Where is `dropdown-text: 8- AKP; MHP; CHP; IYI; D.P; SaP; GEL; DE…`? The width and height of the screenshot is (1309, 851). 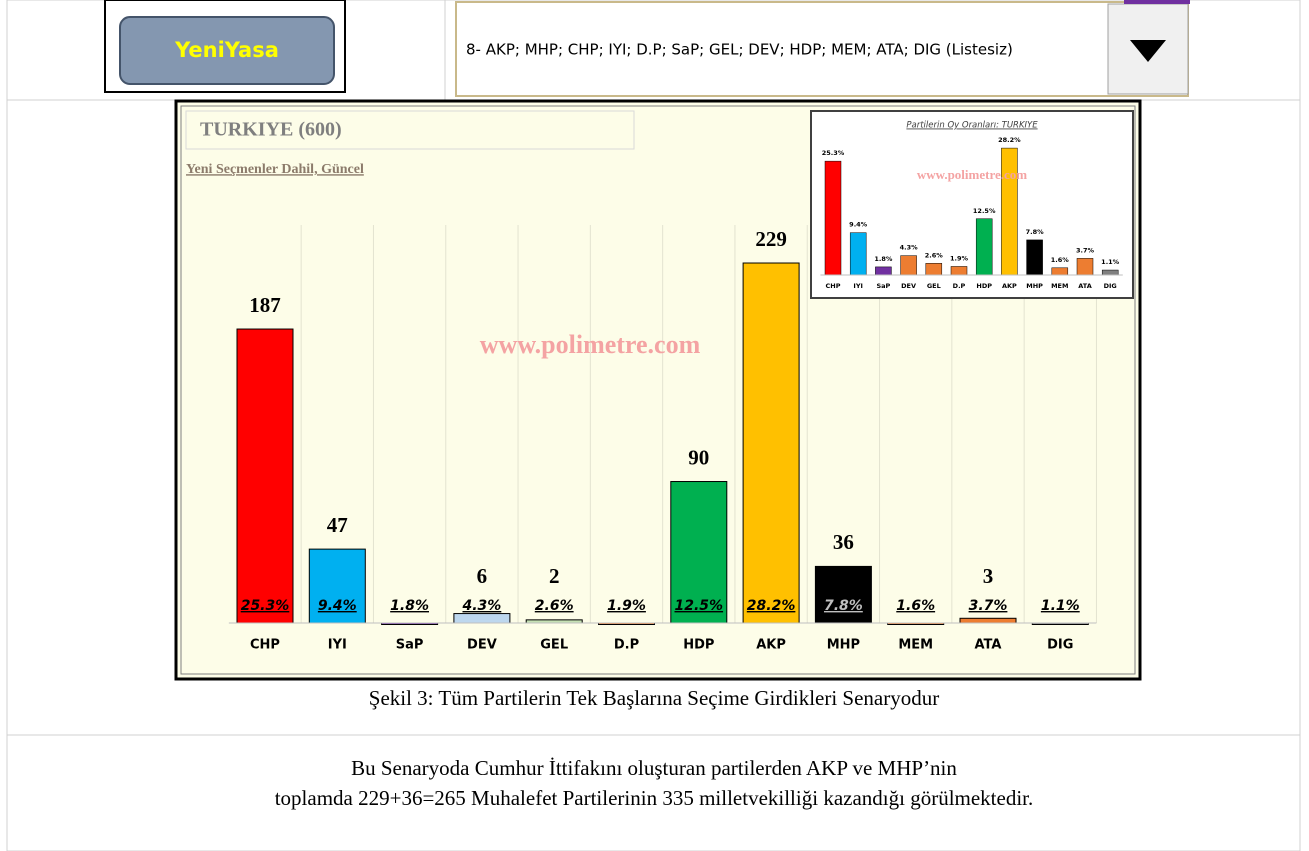 dropdown-text: 8- AKP; MHP; CHP; IYI; D.P; SaP; GEL; DE… is located at coordinates (739, 50).